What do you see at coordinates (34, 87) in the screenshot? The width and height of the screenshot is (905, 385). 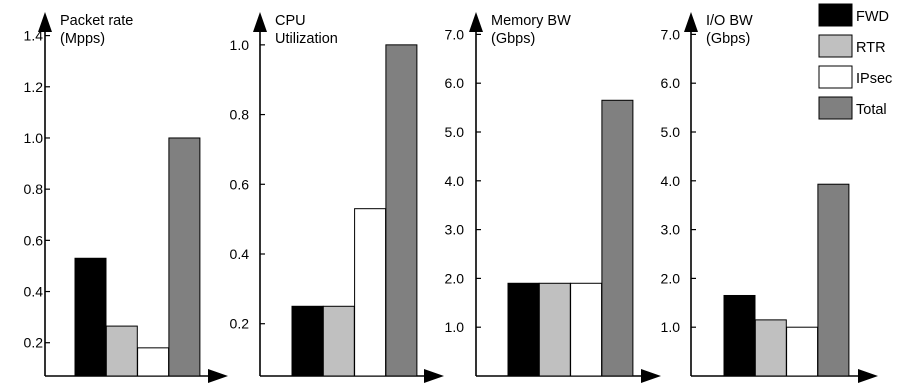 I see `y-tick-label: 1.2` at bounding box center [34, 87].